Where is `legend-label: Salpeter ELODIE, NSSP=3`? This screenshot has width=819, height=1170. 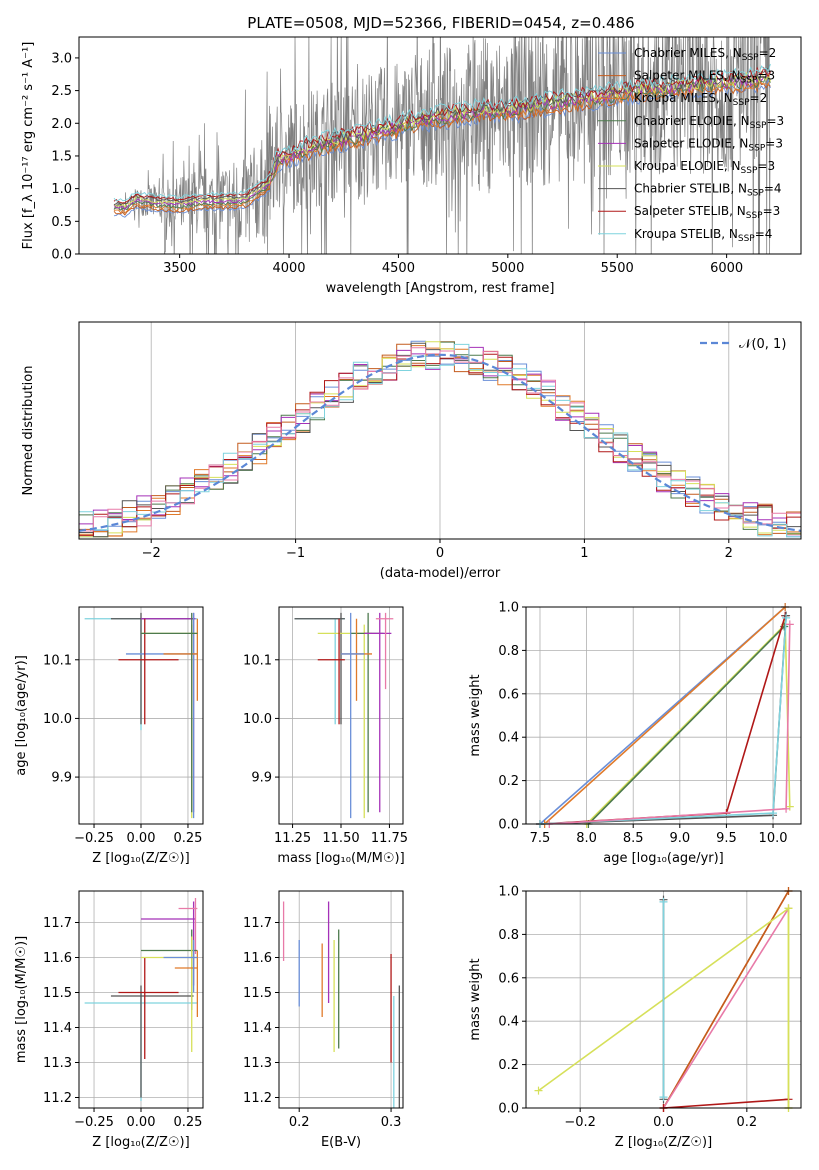
legend-label: Salpeter ELODIE, NSSP=3 is located at coordinates (708, 144).